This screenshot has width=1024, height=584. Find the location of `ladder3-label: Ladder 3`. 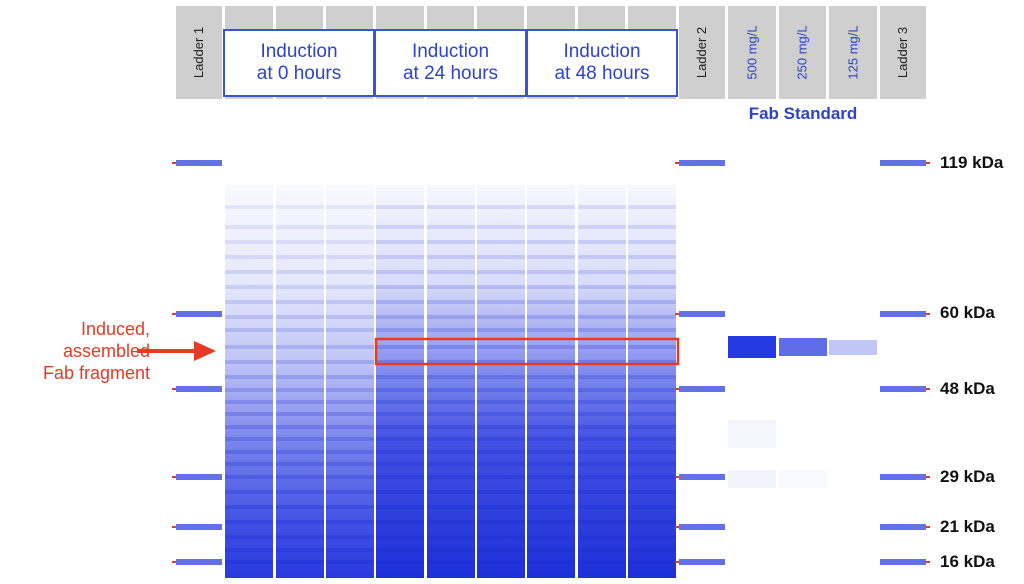

ladder3-label: Ladder 3 is located at coordinates (903, 52).